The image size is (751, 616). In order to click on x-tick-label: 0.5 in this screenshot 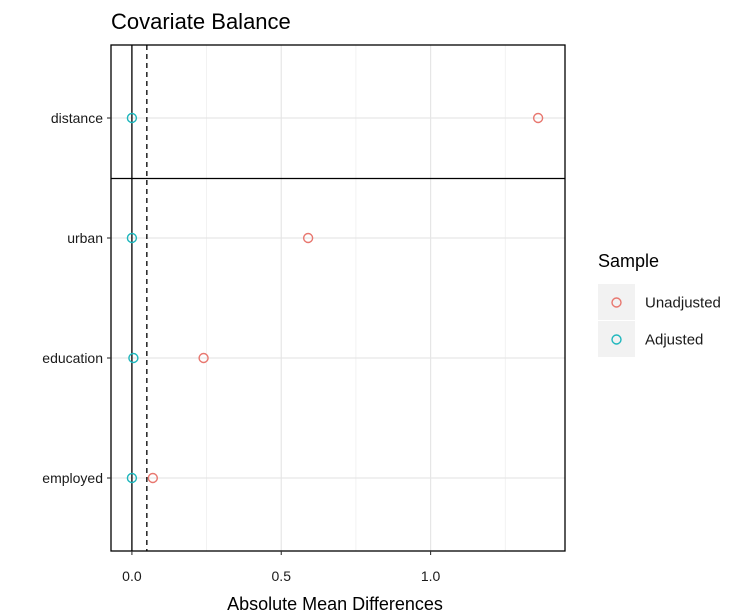, I will do `click(282, 576)`.